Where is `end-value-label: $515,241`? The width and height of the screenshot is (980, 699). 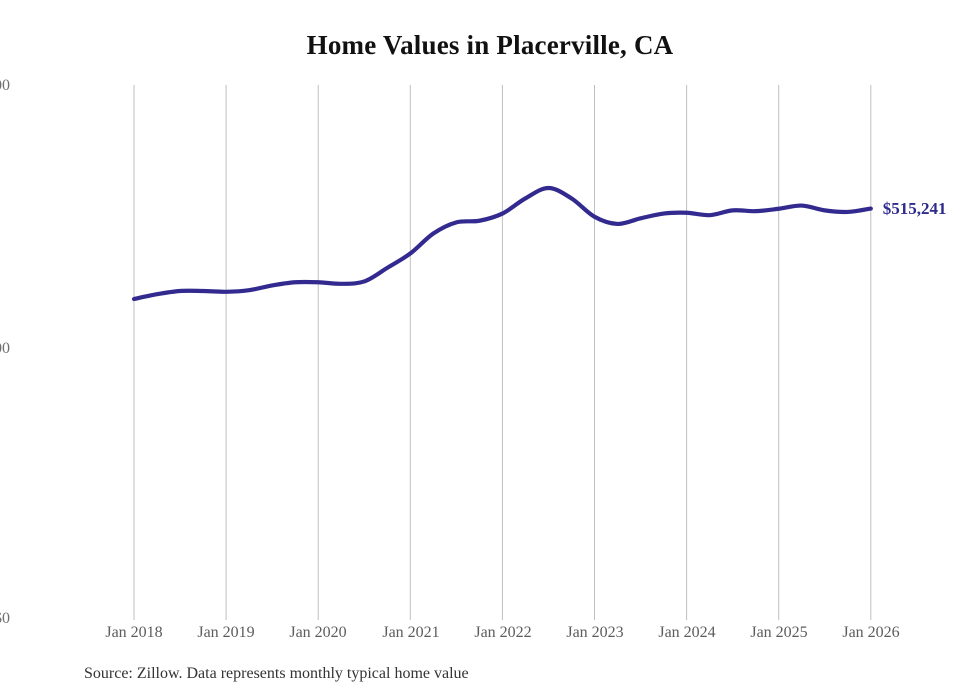 end-value-label: $515,241 is located at coordinates (914, 208).